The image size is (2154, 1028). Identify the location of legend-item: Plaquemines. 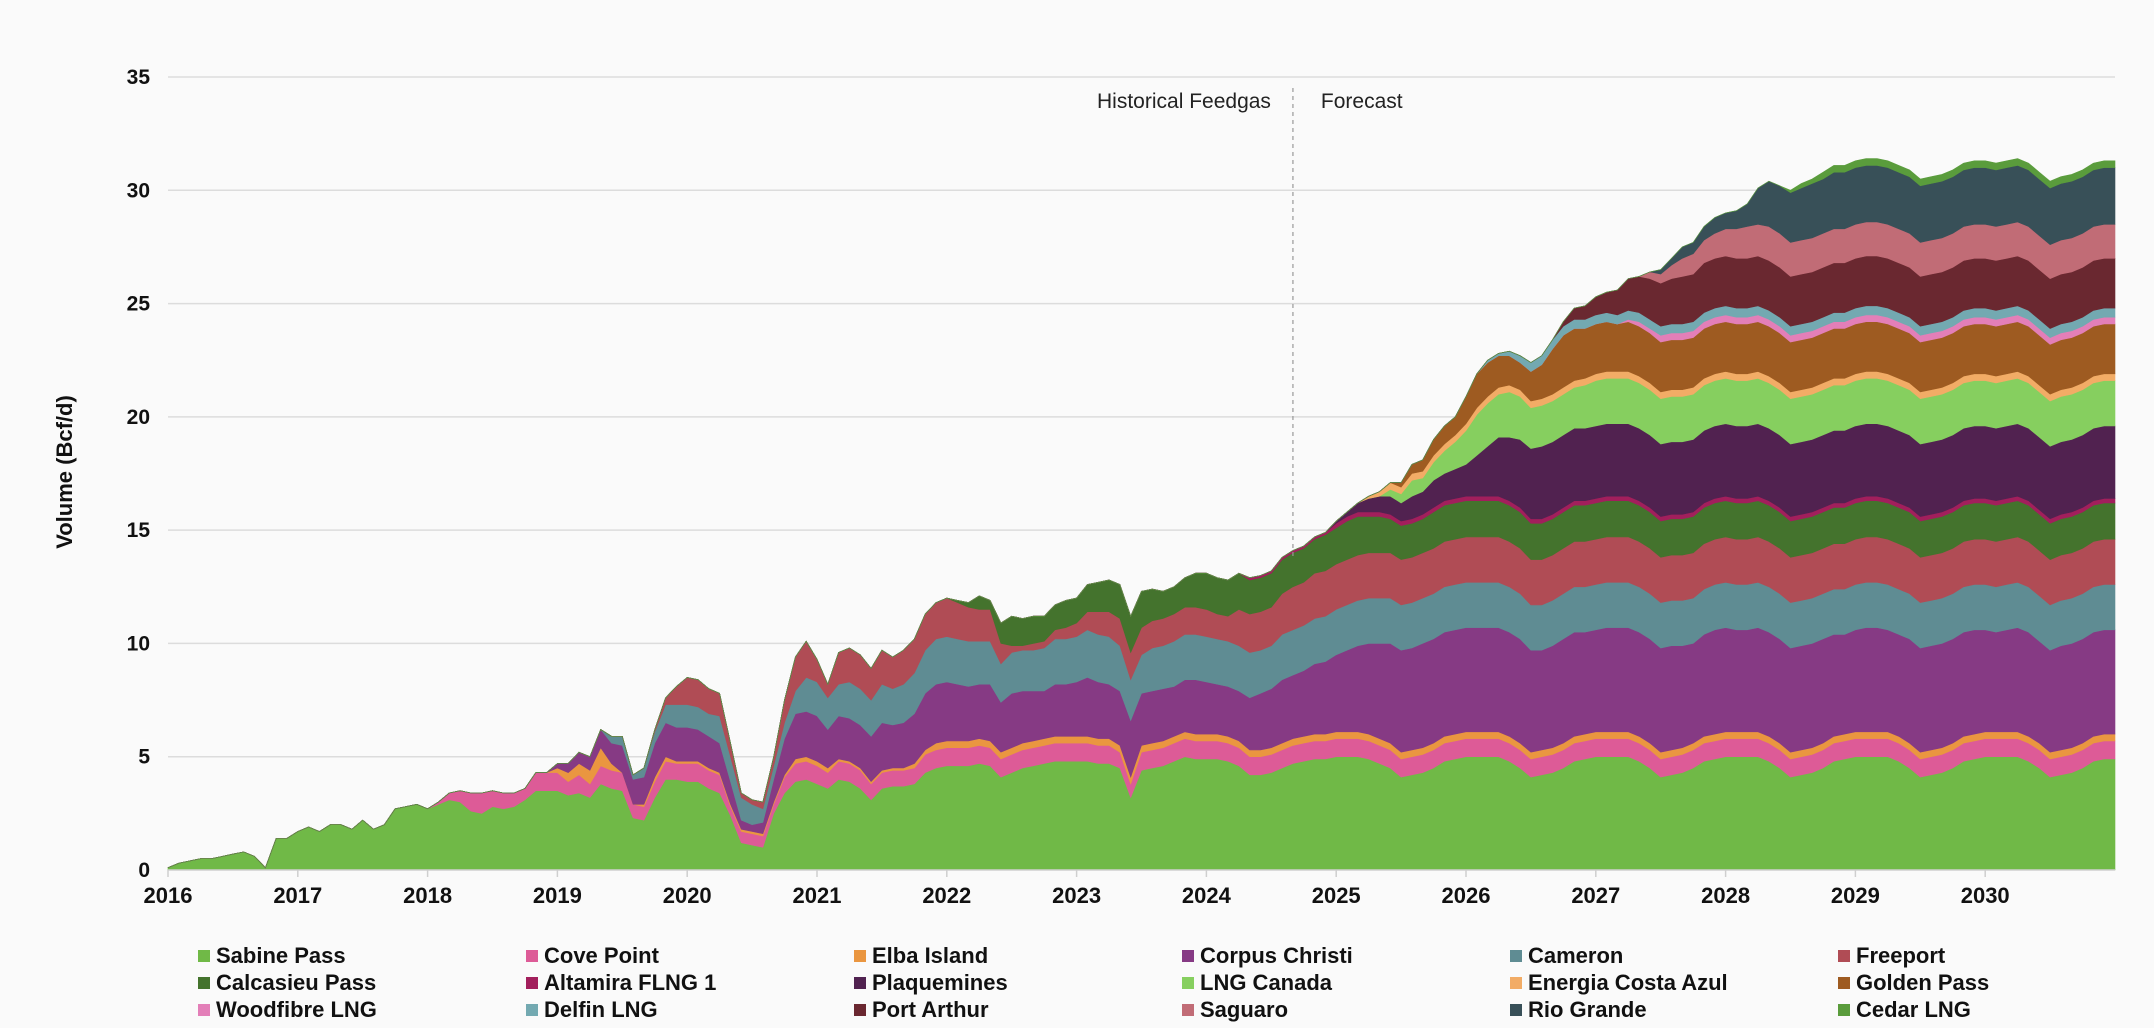
(1018, 982).